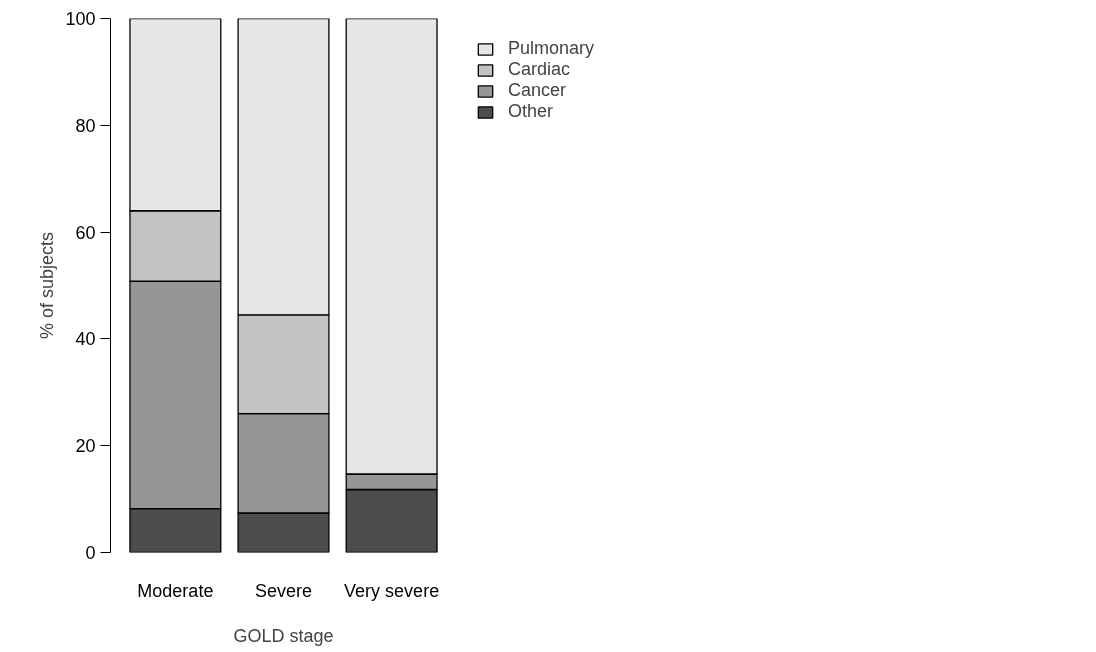  Describe the element at coordinates (85, 339) in the screenshot. I see `y-tick-label: 40` at that location.